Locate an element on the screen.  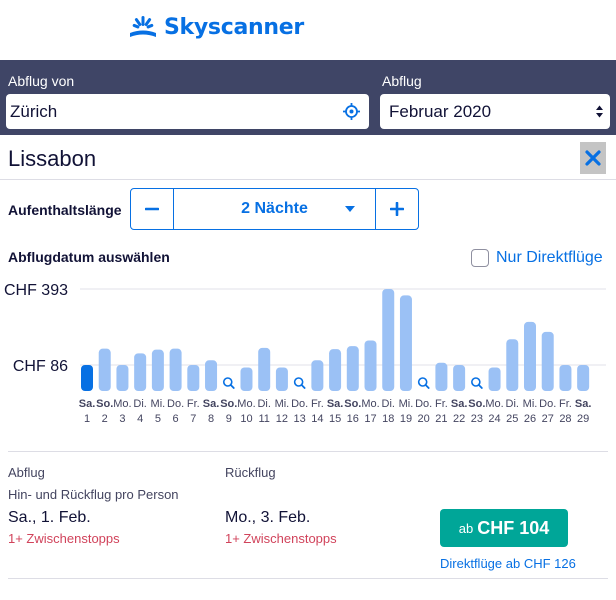
date-label: 13 is located at coordinates (300, 419).